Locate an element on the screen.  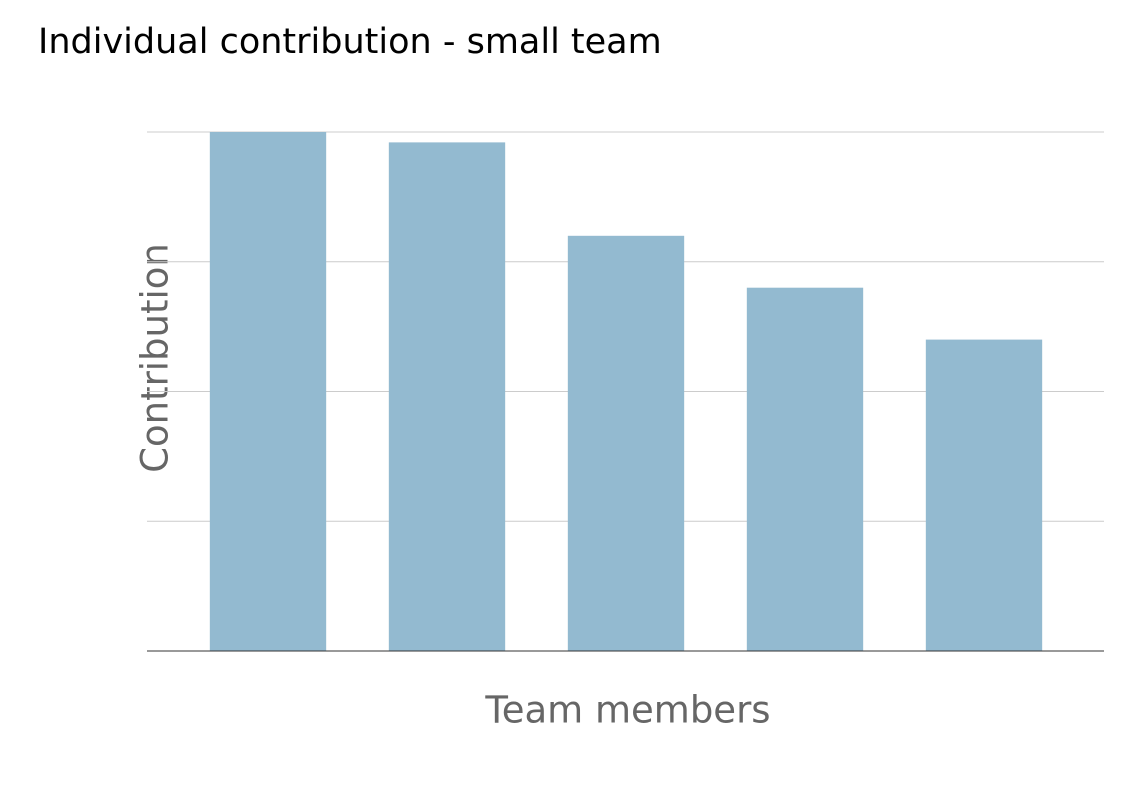
x-axis-label: Team members is located at coordinates (627, 710).